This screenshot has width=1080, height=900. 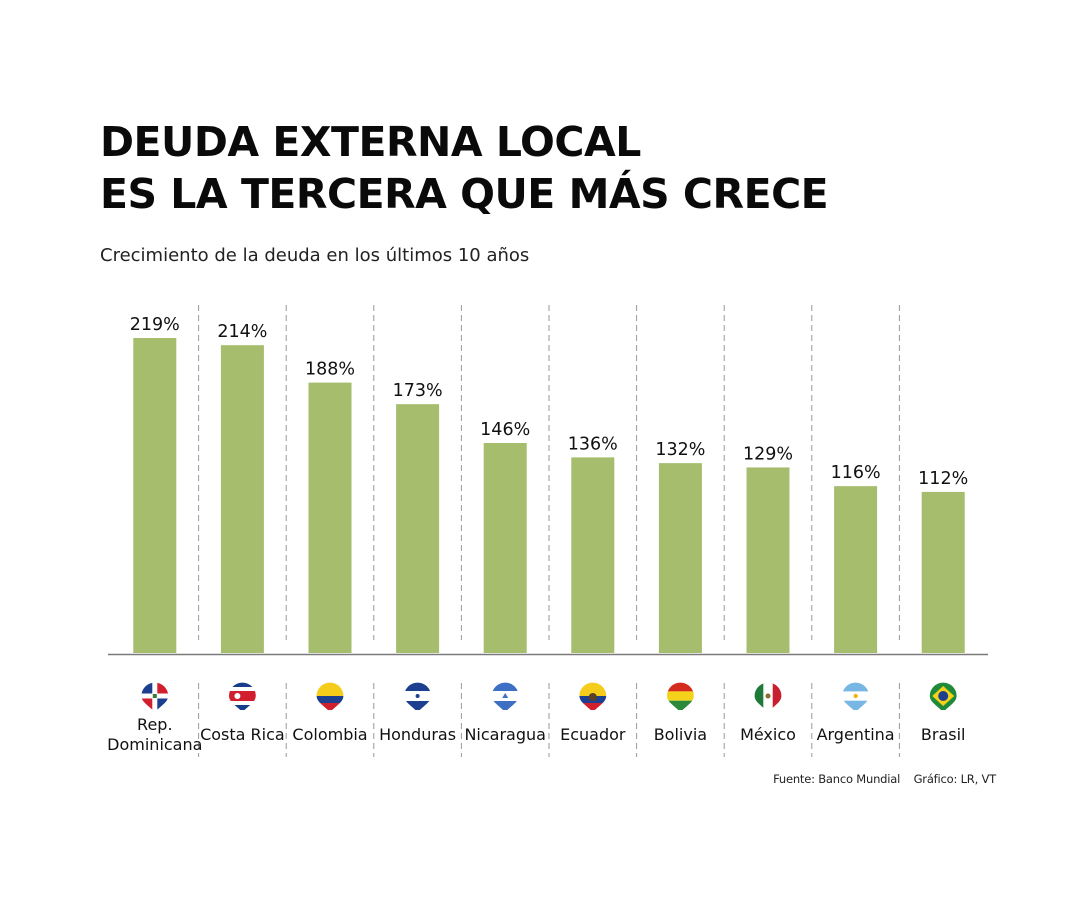 I want to click on data-label: 116%, so click(x=856, y=473).